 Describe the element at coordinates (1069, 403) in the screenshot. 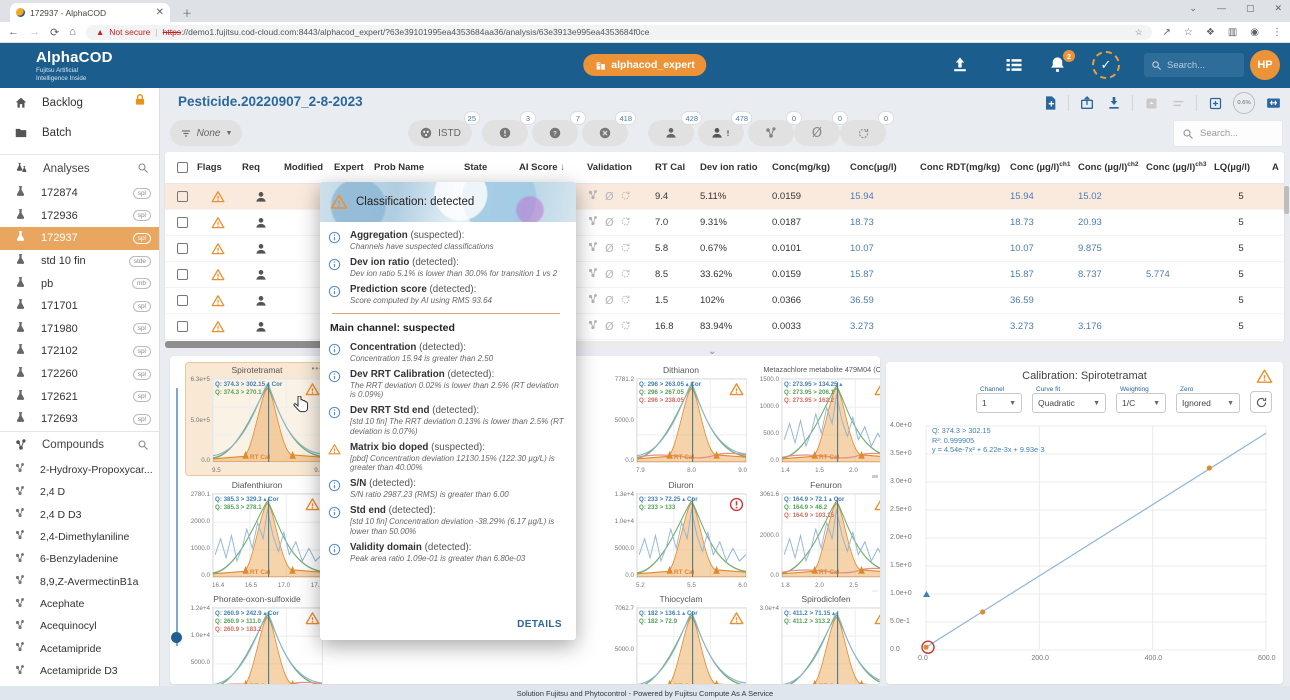

I see `control-select: Quadratic ▼` at that location.